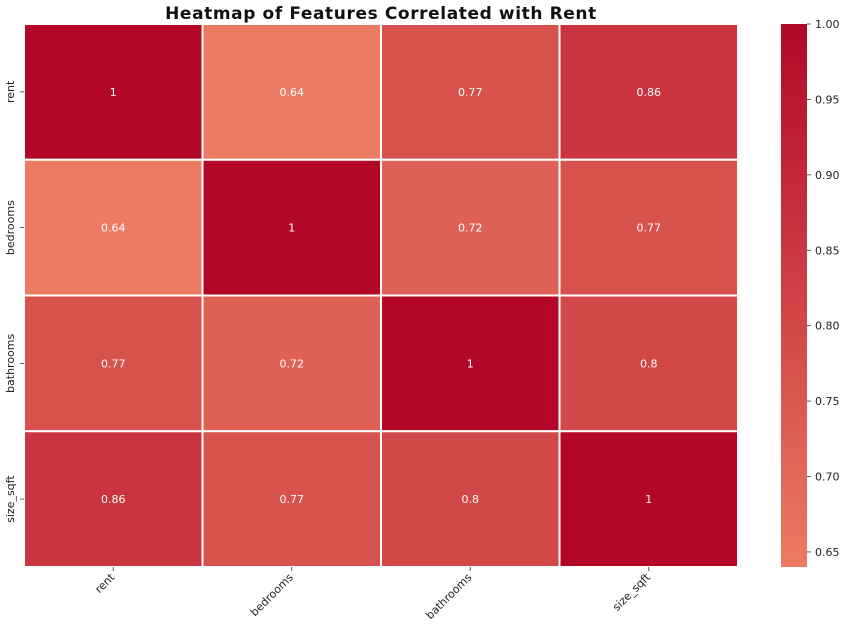 The image size is (846, 632). Describe the element at coordinates (14, 301) in the screenshot. I see `y-axis-ticks: rent bedrooms bathrooms size_sqft` at that location.